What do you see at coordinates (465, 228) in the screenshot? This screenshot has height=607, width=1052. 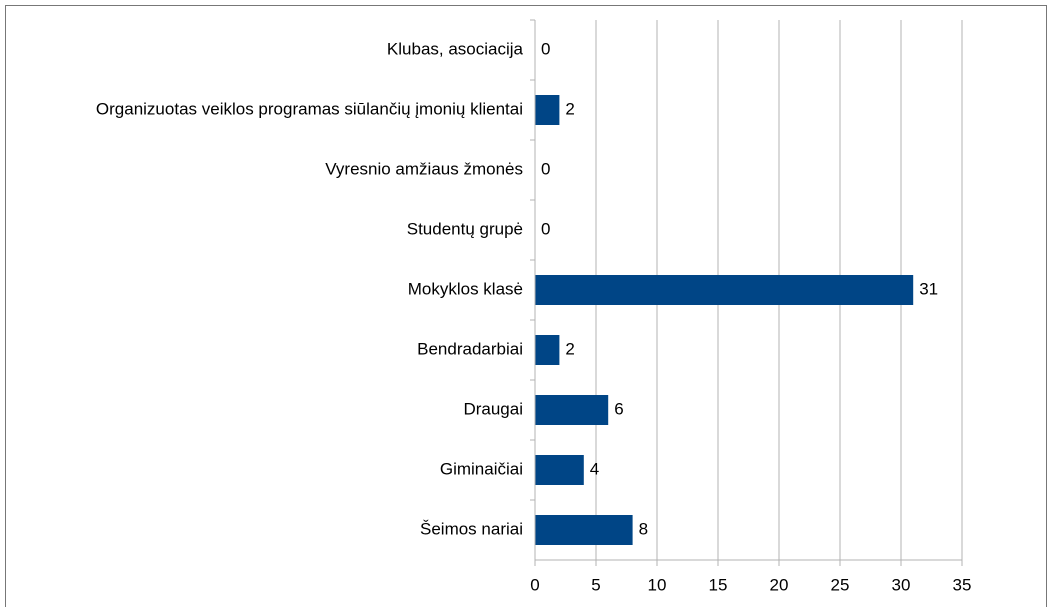 I see `y-tick-label: Studentų grupė` at bounding box center [465, 228].